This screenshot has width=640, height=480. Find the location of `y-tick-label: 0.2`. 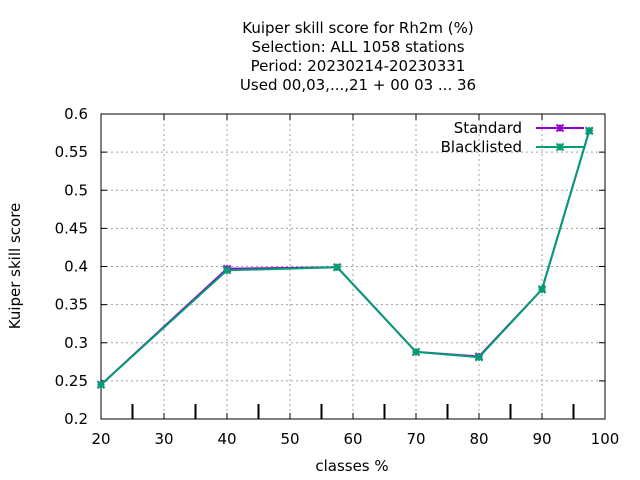

y-tick-label: 0.2 is located at coordinates (76, 419).